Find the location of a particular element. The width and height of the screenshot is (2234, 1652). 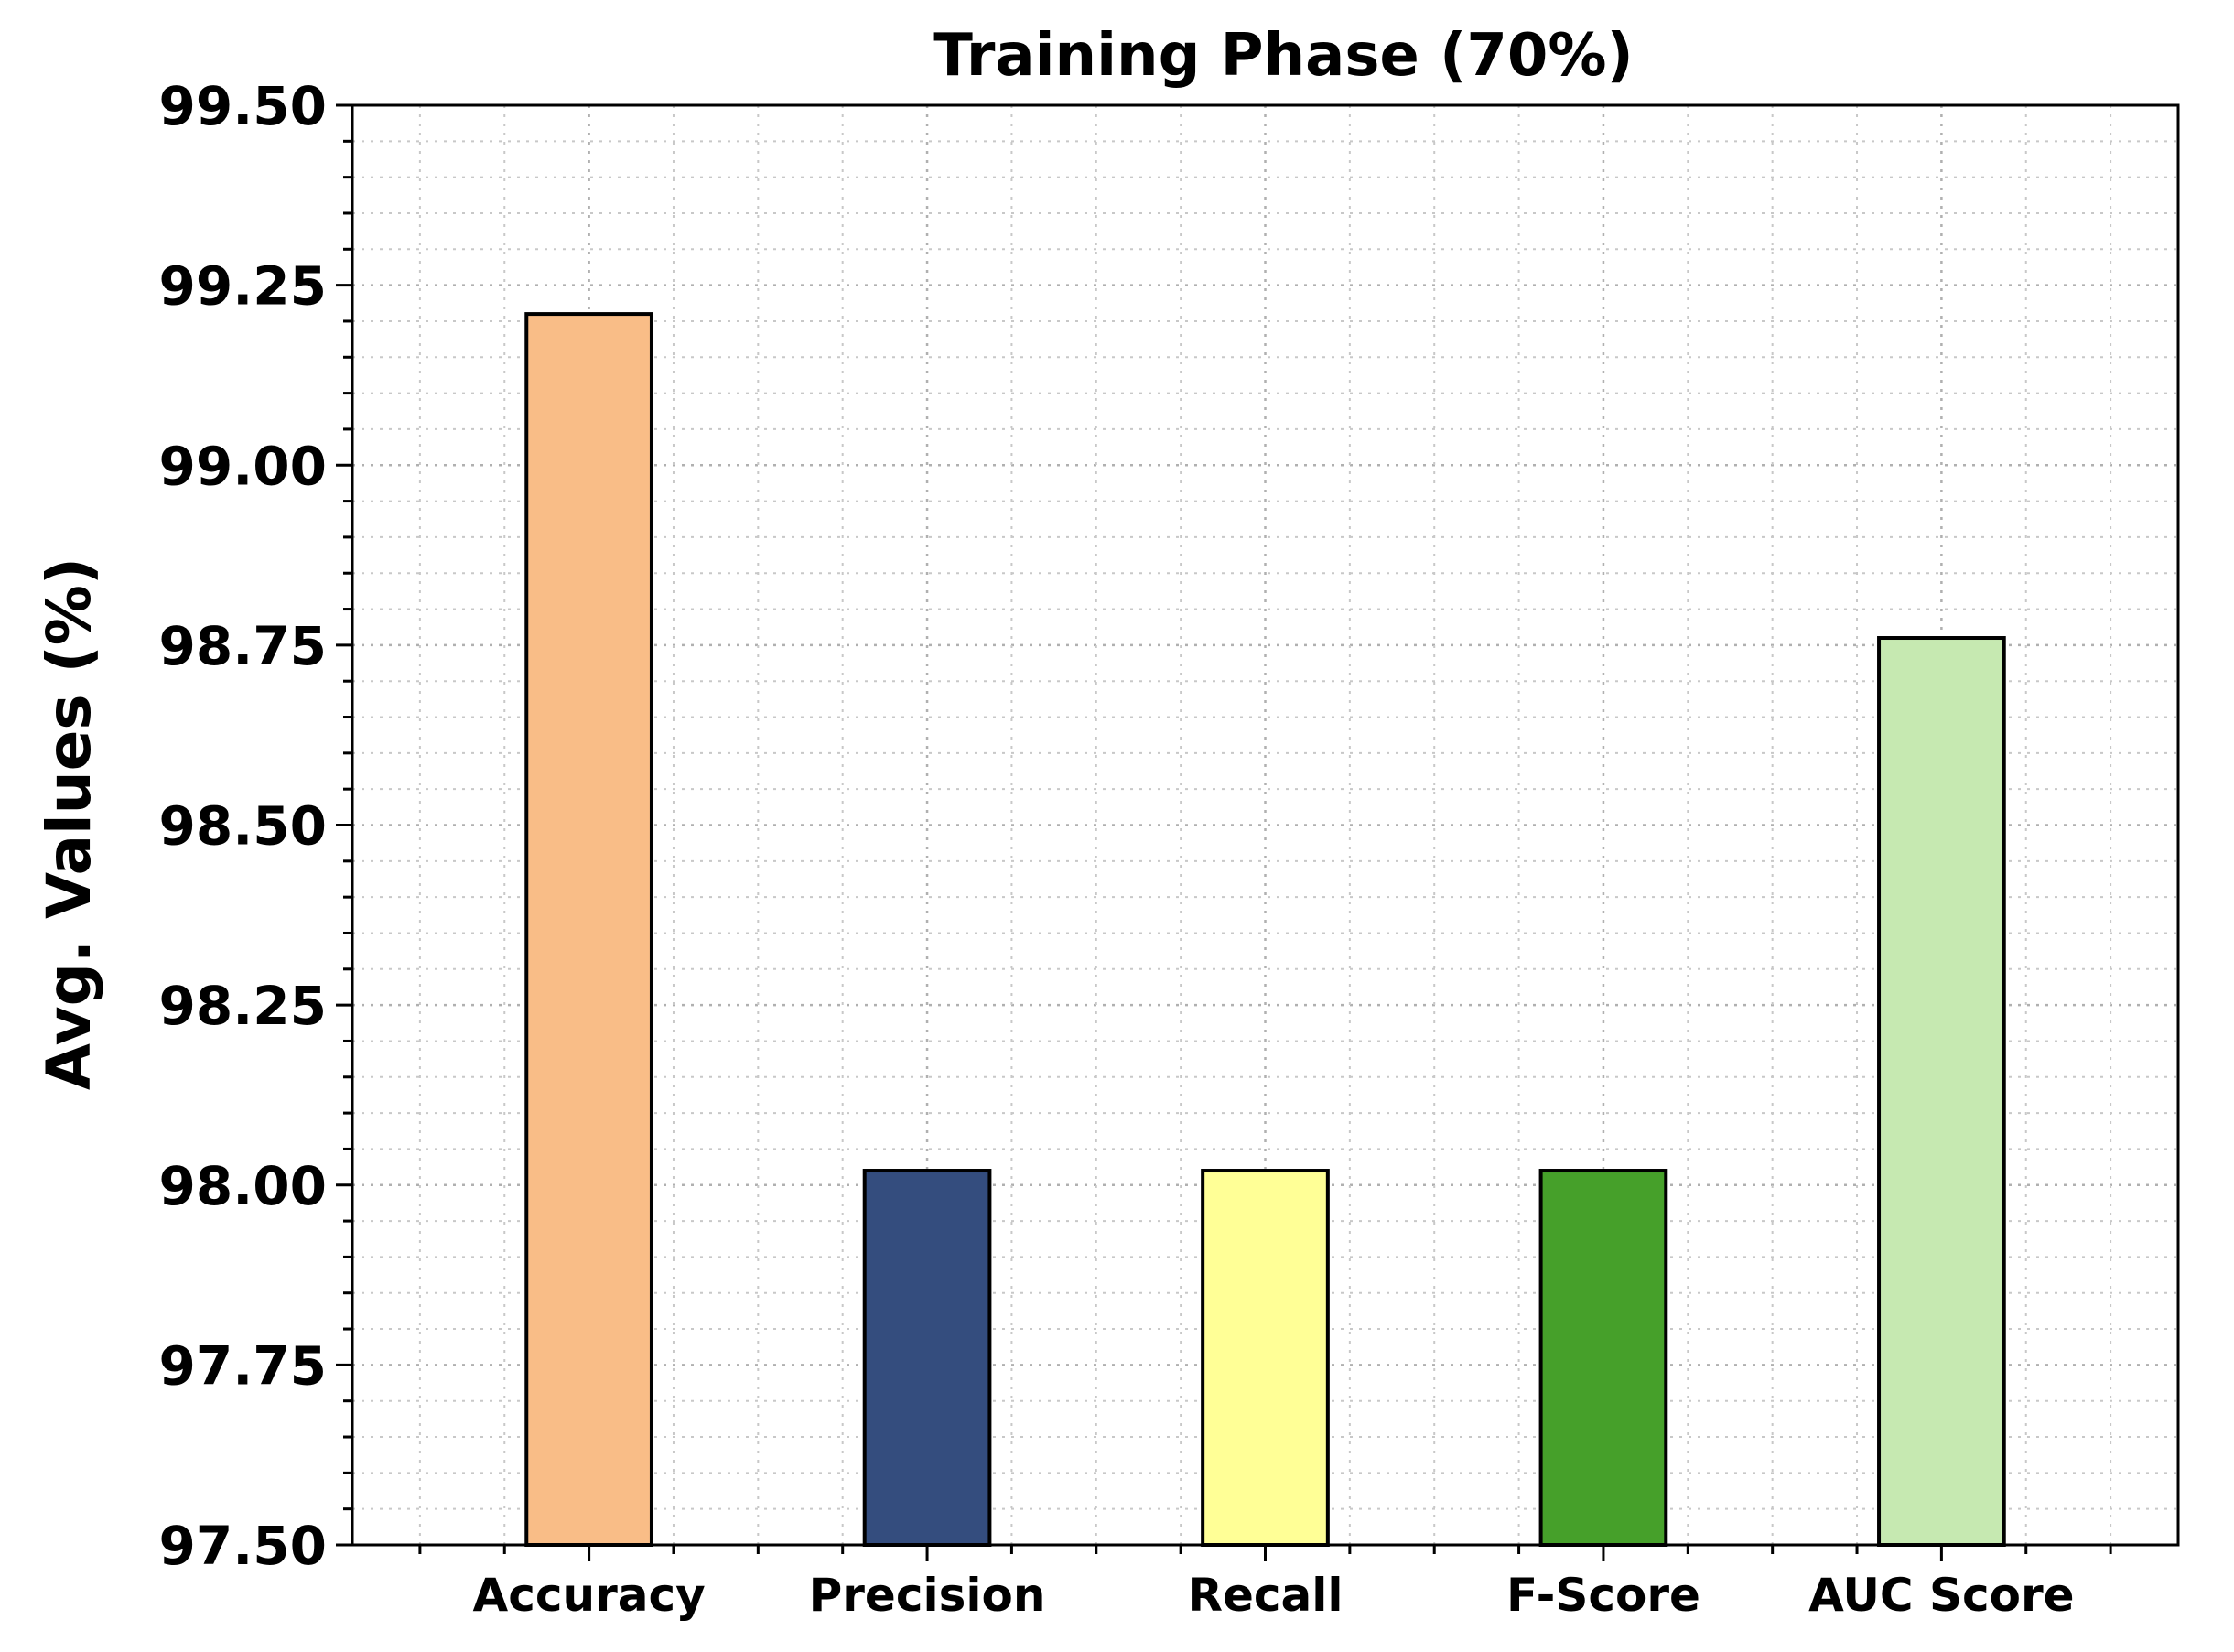

x-tick-label: AUC Score is located at coordinates (1941, 1595).